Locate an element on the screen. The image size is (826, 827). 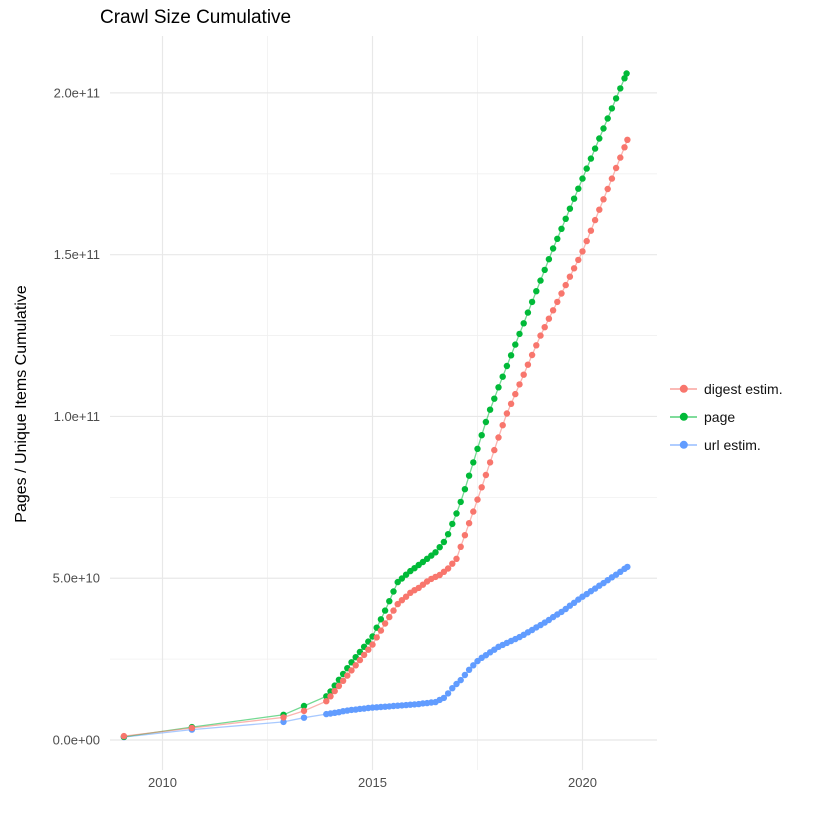
y-tick-label: 1.5e+11 is located at coordinates (77, 254).